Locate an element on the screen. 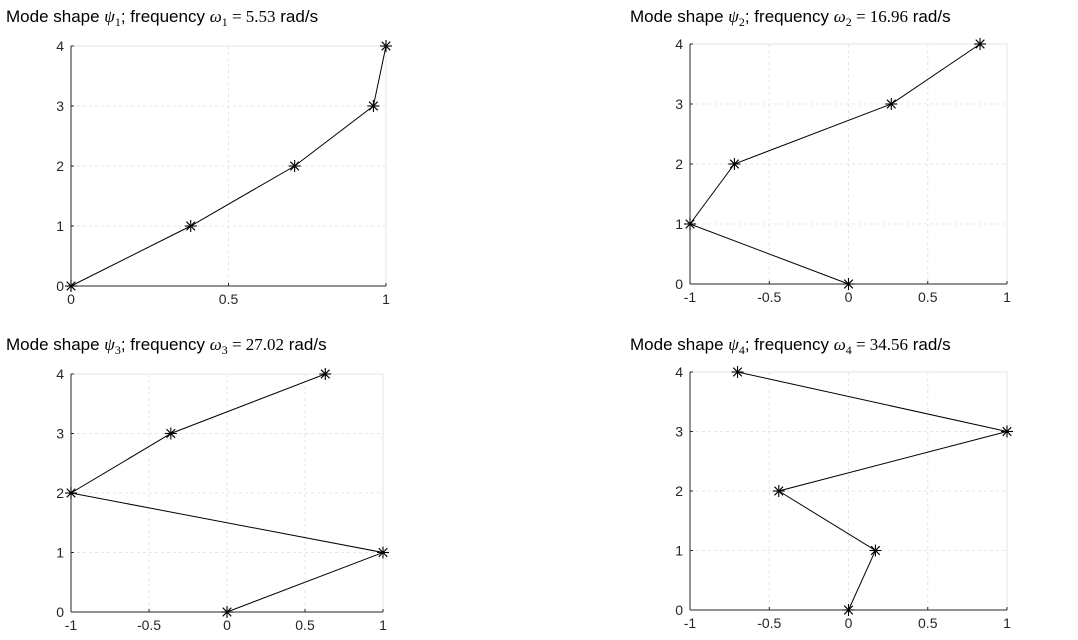 The image size is (1078, 640). title-value: 34.56 is located at coordinates (889, 344).